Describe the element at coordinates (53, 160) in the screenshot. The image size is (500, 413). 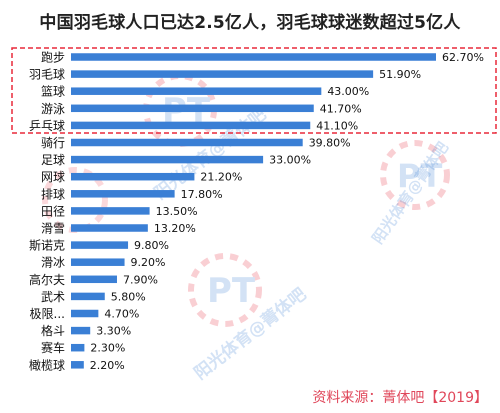
I see `category-label: 足球` at that location.